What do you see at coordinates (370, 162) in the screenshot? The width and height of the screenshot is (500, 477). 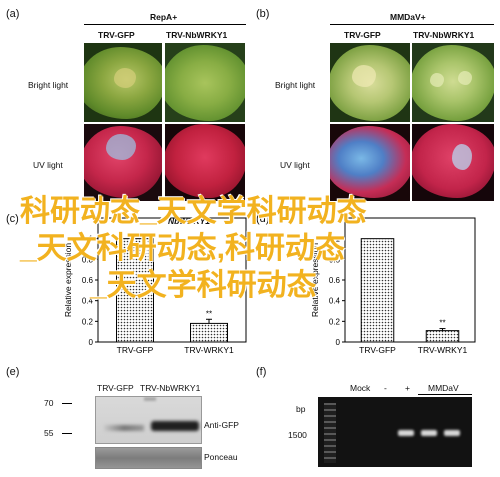 I see `leaf-photo-b-gfp-uv` at bounding box center [370, 162].